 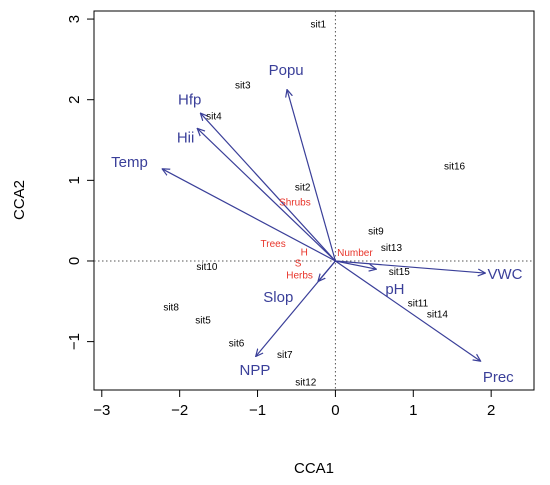 What do you see at coordinates (355, 253) in the screenshot?
I see `species-label-number: Number` at bounding box center [355, 253].